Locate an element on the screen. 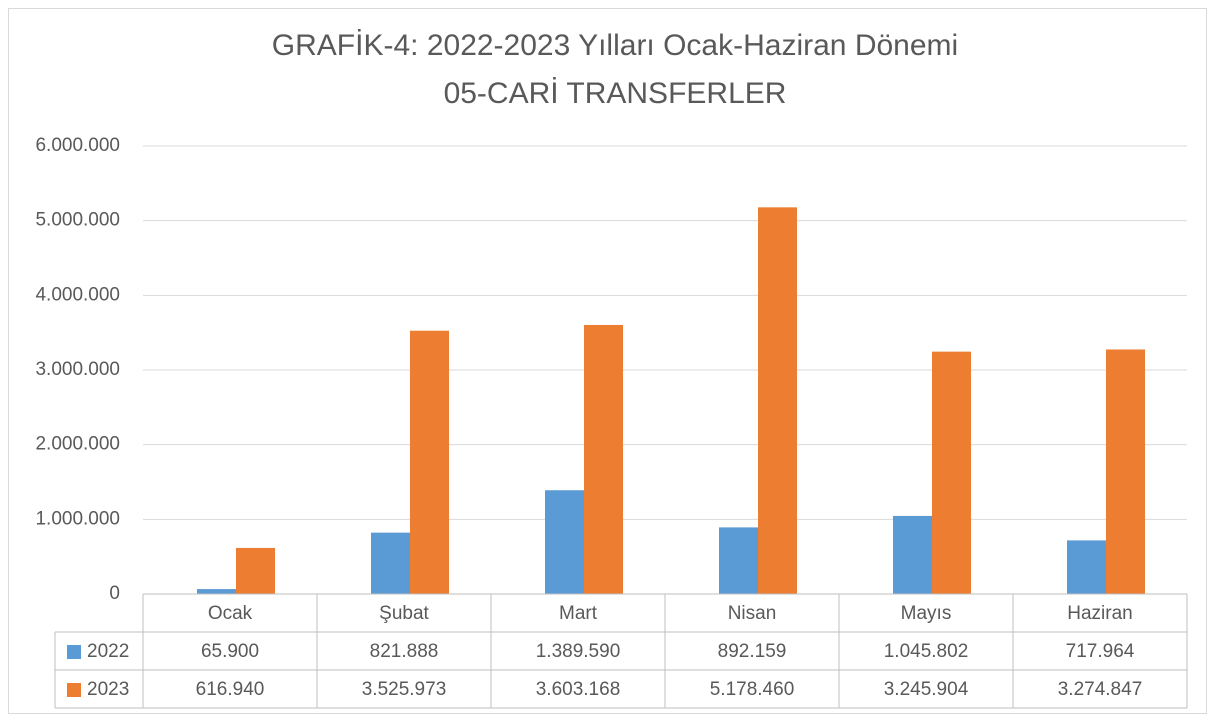  legend-label: 2023 is located at coordinates (108, 689).